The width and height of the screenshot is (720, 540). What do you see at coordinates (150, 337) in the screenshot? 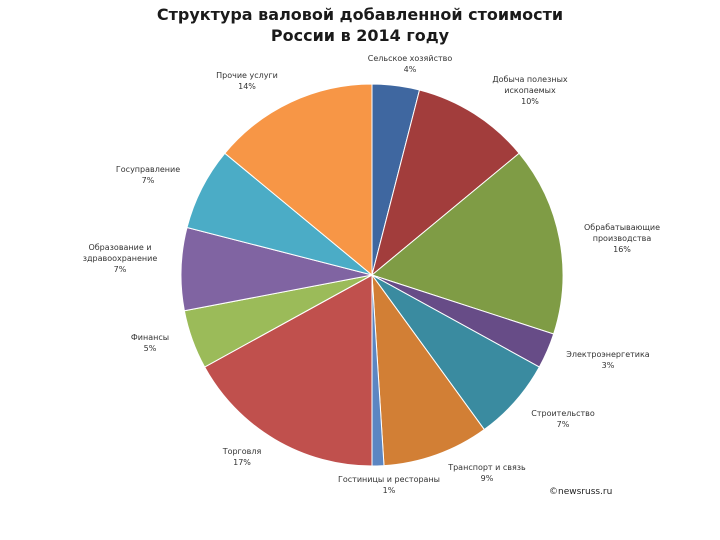
I see `slice-name: Финансы` at bounding box center [150, 337].